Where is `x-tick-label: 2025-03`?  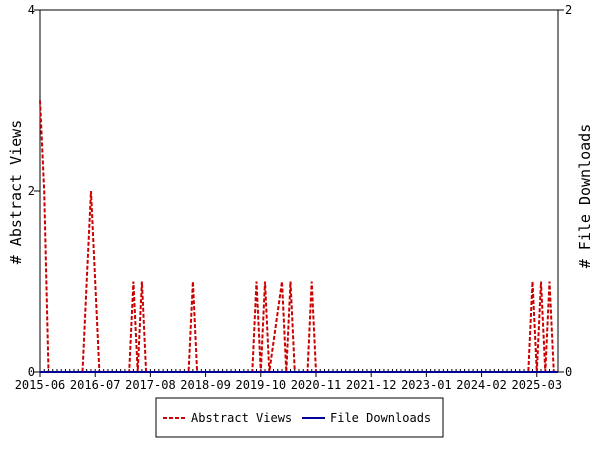
x-tick-label: 2025-03 is located at coordinates (536, 385).